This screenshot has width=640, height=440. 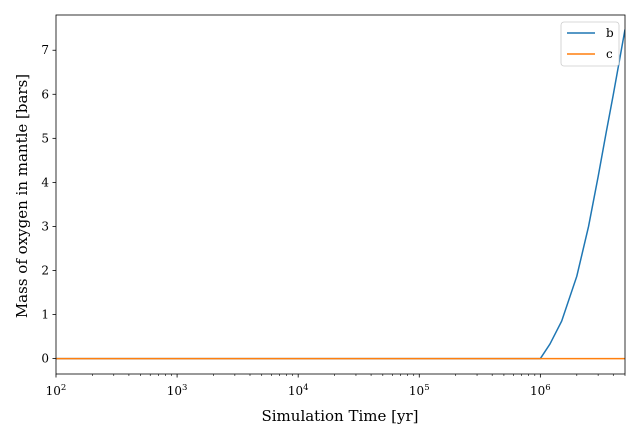 I want to click on y-tick-label: 1, so click(x=45, y=315).